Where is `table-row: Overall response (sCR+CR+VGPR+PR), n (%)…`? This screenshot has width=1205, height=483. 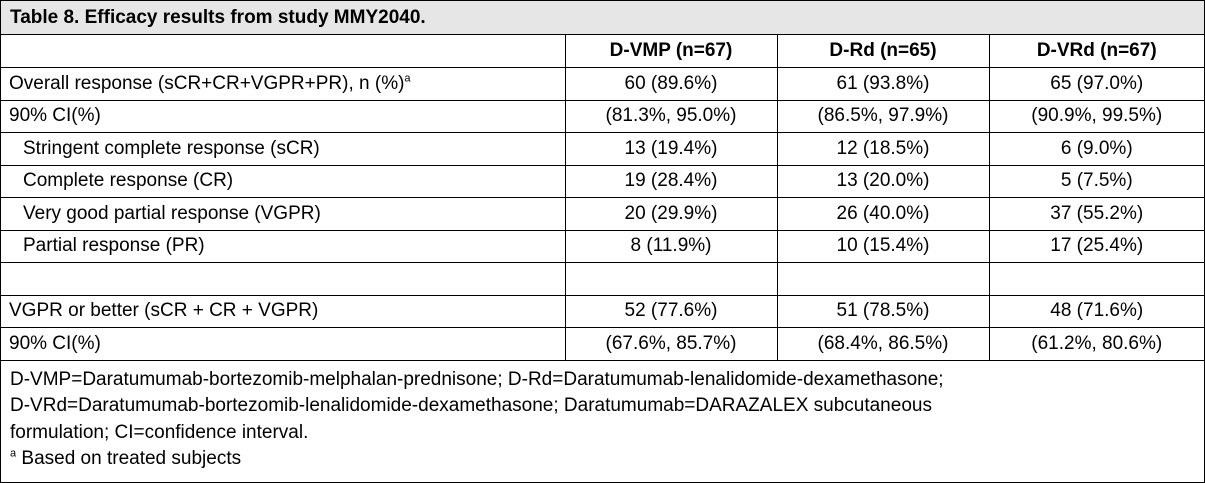 table-row: Overall response (sCR+CR+VGPR+PR), n (%)… is located at coordinates (602, 84).